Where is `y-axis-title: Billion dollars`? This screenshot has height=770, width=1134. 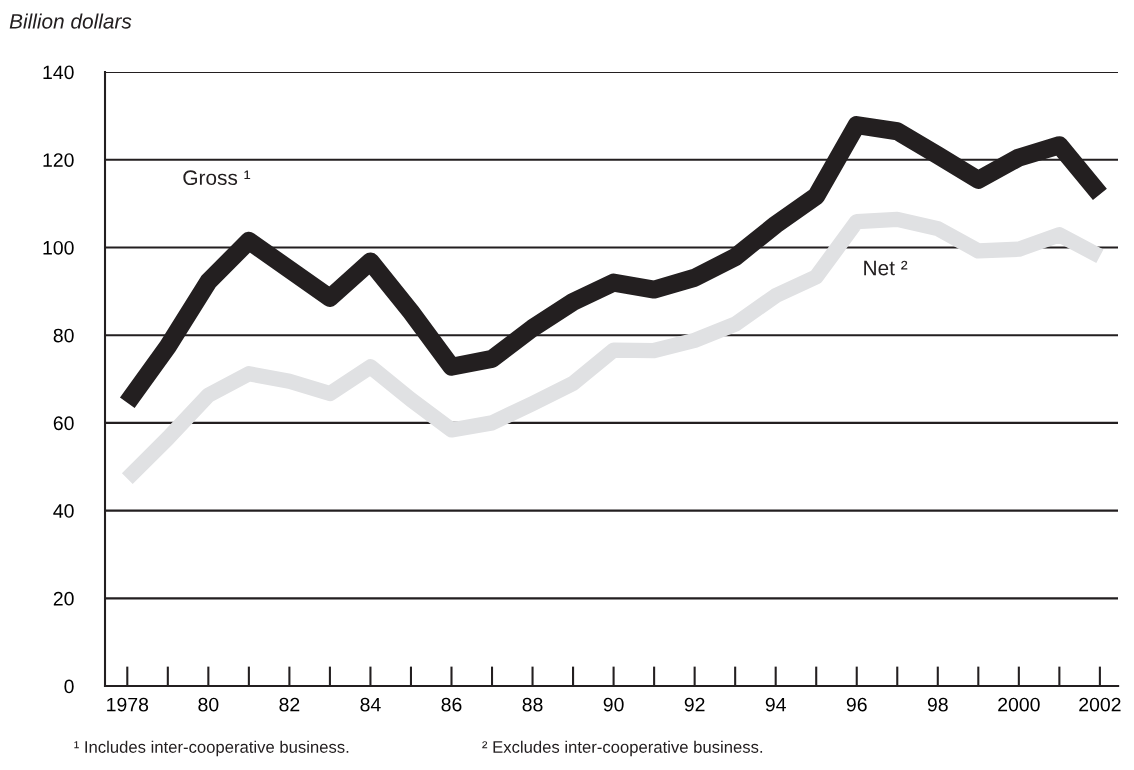 y-axis-title: Billion dollars is located at coordinates (70, 21).